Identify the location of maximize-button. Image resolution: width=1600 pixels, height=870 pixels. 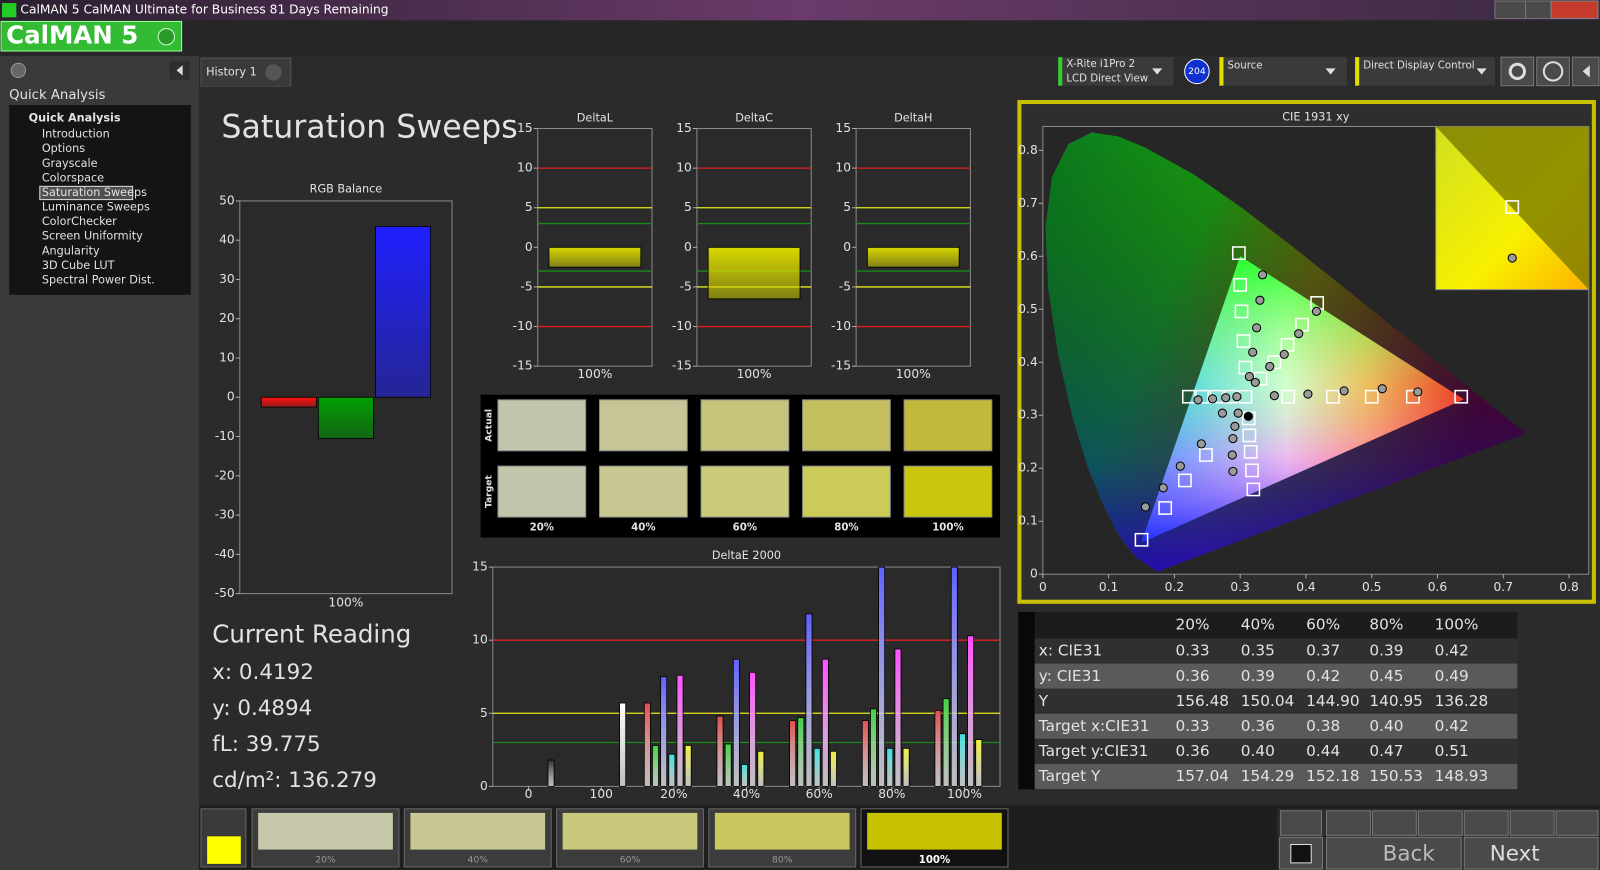
(1538, 9).